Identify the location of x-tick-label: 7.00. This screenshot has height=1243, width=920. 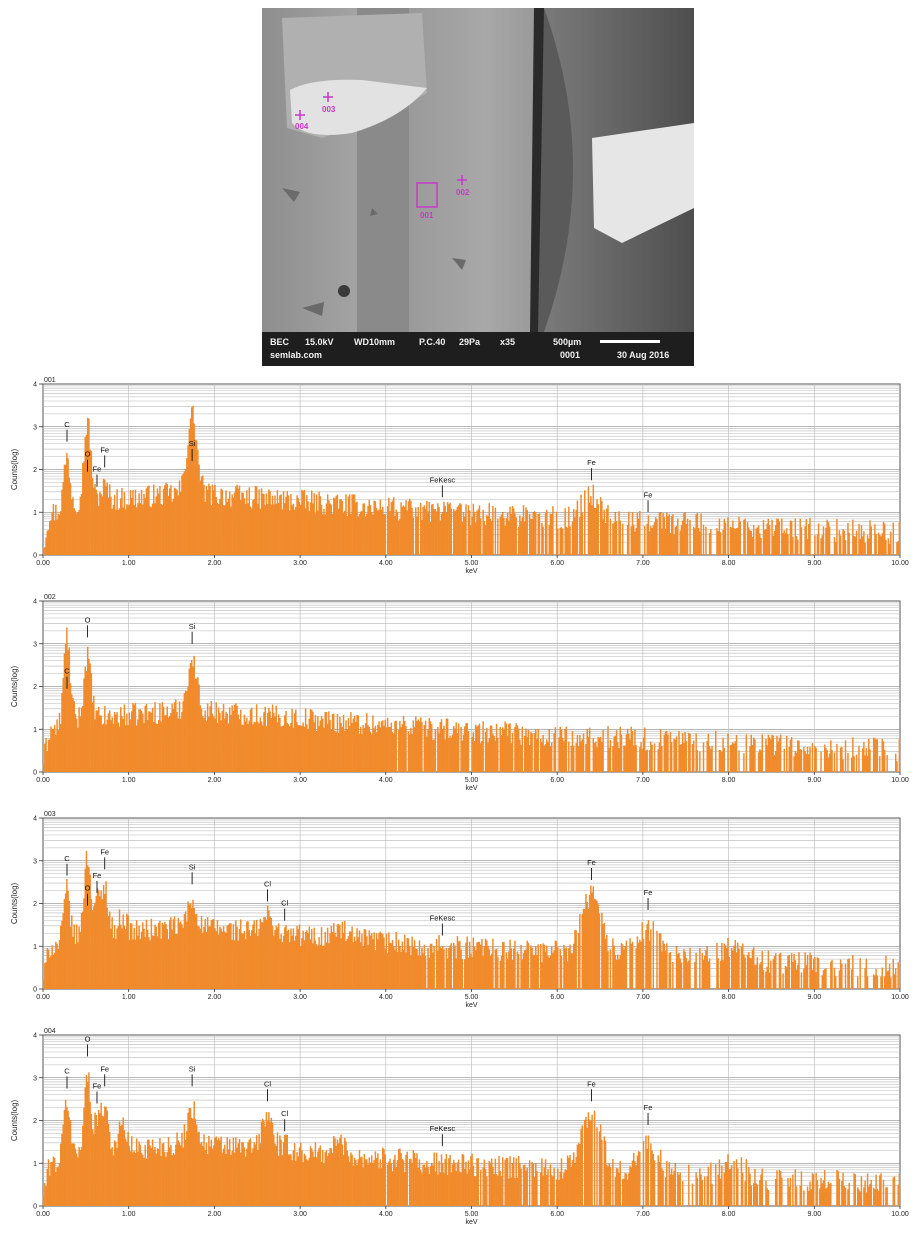
(643, 1214).